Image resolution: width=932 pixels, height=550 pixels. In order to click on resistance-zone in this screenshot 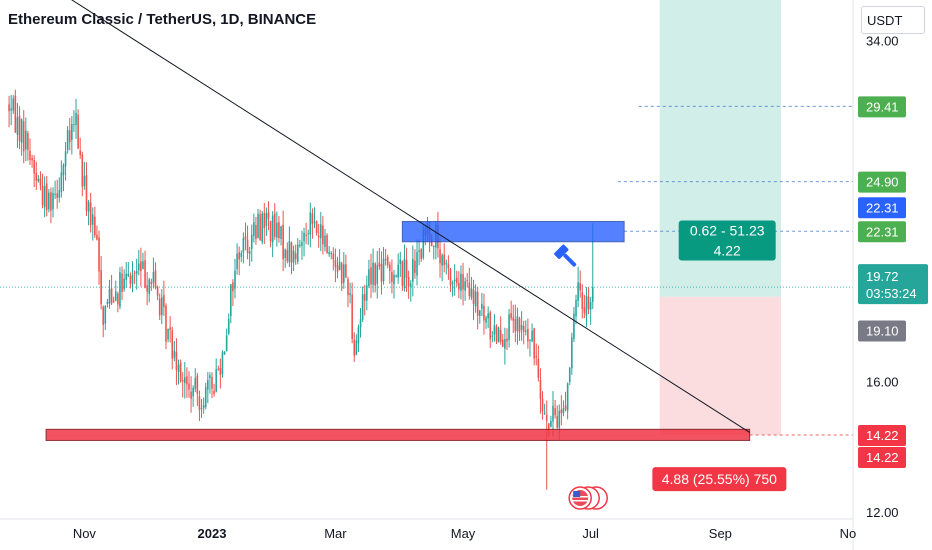, I will do `click(513, 231)`.